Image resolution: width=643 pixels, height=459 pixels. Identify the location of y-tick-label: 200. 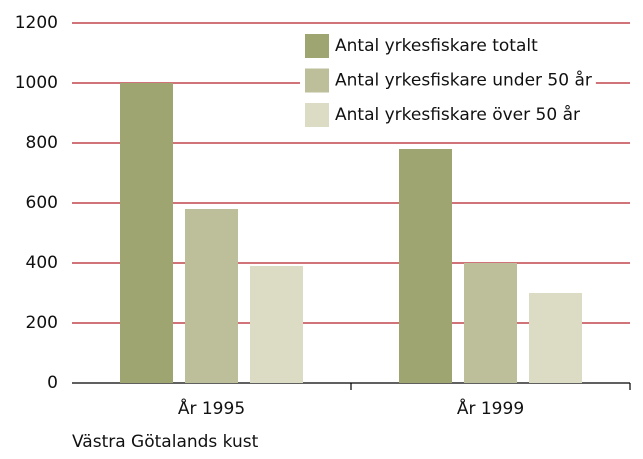
(42, 323).